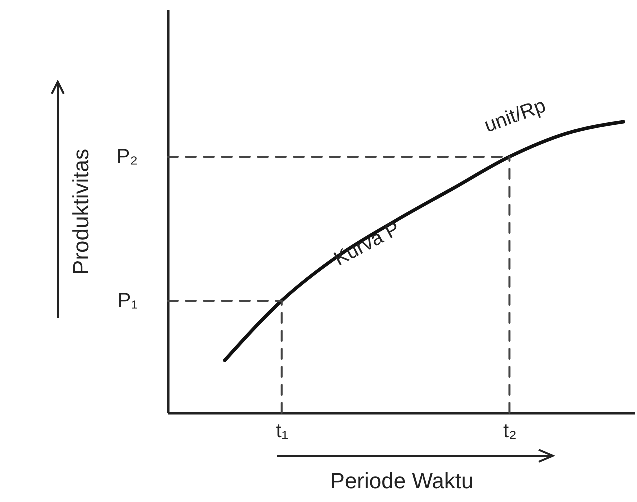 This screenshot has width=637, height=502. What do you see at coordinates (127, 157) in the screenshot?
I see `text: P₂` at bounding box center [127, 157].